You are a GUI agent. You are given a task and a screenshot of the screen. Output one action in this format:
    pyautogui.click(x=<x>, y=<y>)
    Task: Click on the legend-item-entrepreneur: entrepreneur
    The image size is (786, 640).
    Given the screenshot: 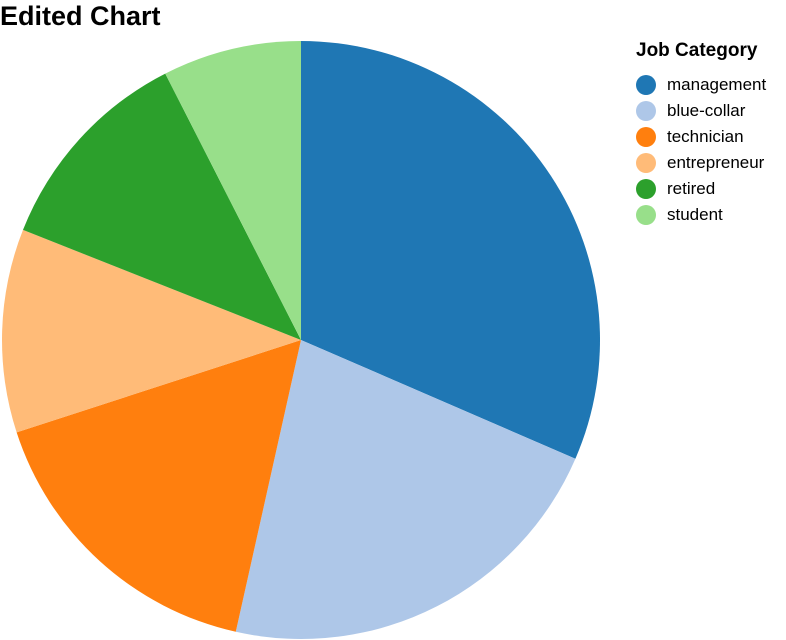 What is the action you would take?
    pyautogui.click(x=701, y=163)
    